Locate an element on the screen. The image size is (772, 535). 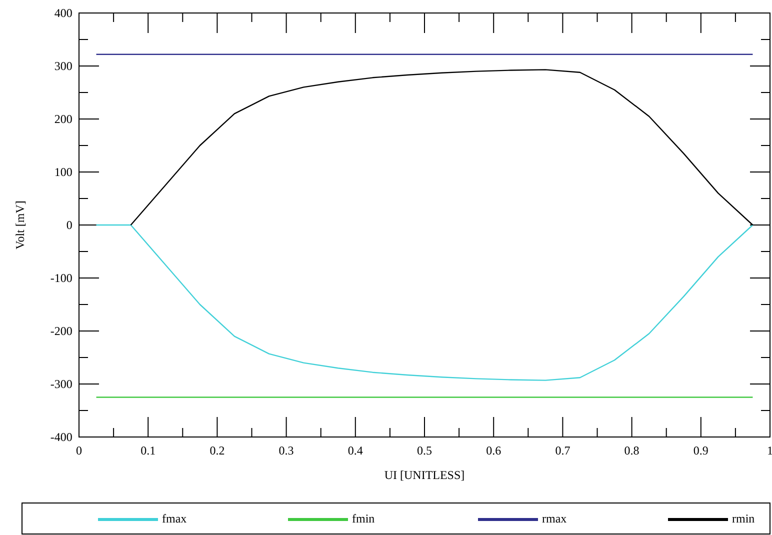
x-tick-label: 0.1 is located at coordinates (148, 450).